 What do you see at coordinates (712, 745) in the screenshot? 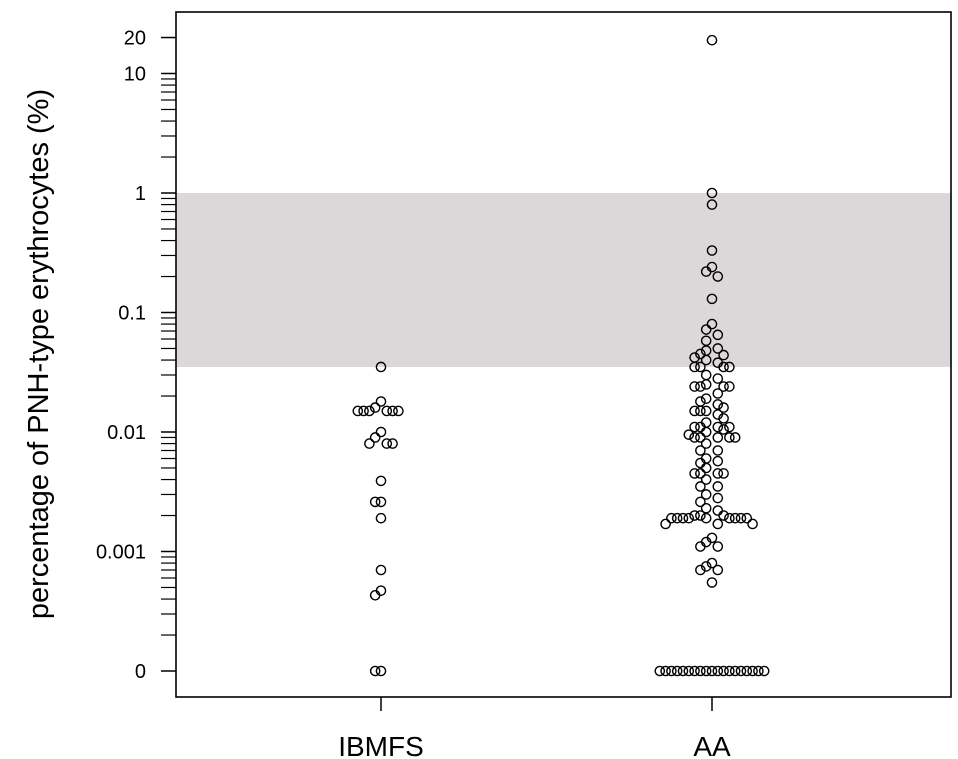
I see `x-tick-label: AA` at bounding box center [712, 745].